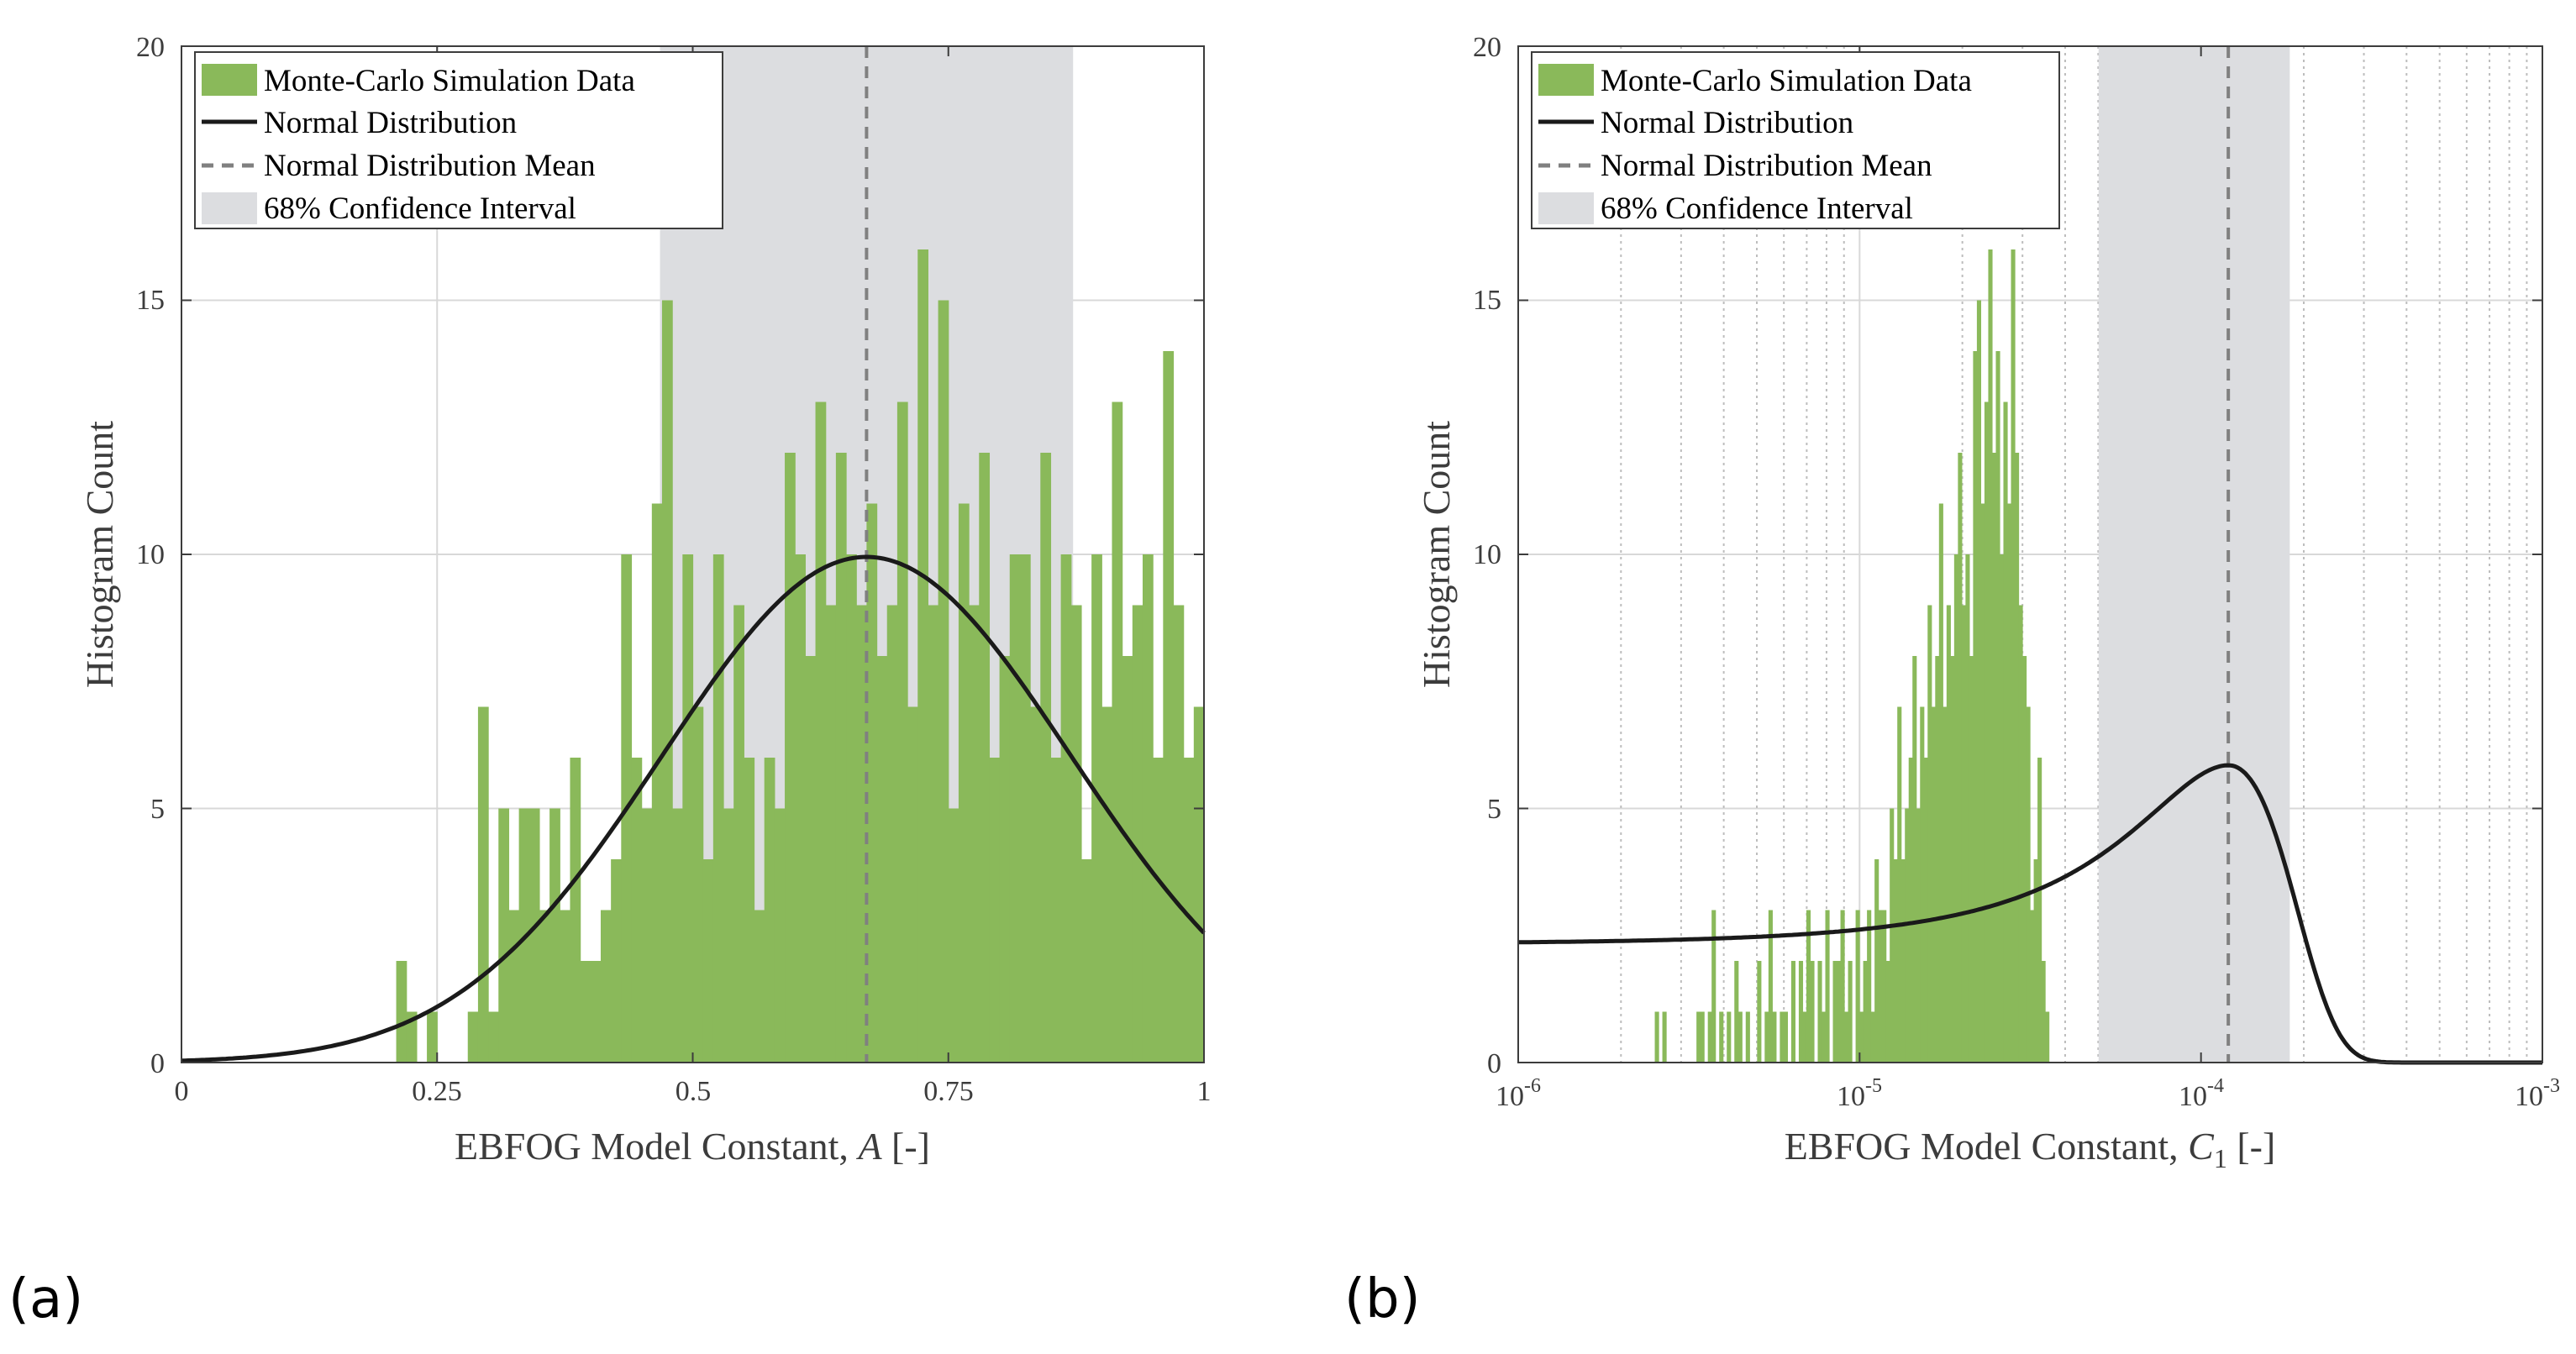  What do you see at coordinates (1566, 208) in the screenshot?
I see `legend-ci-swatch` at bounding box center [1566, 208].